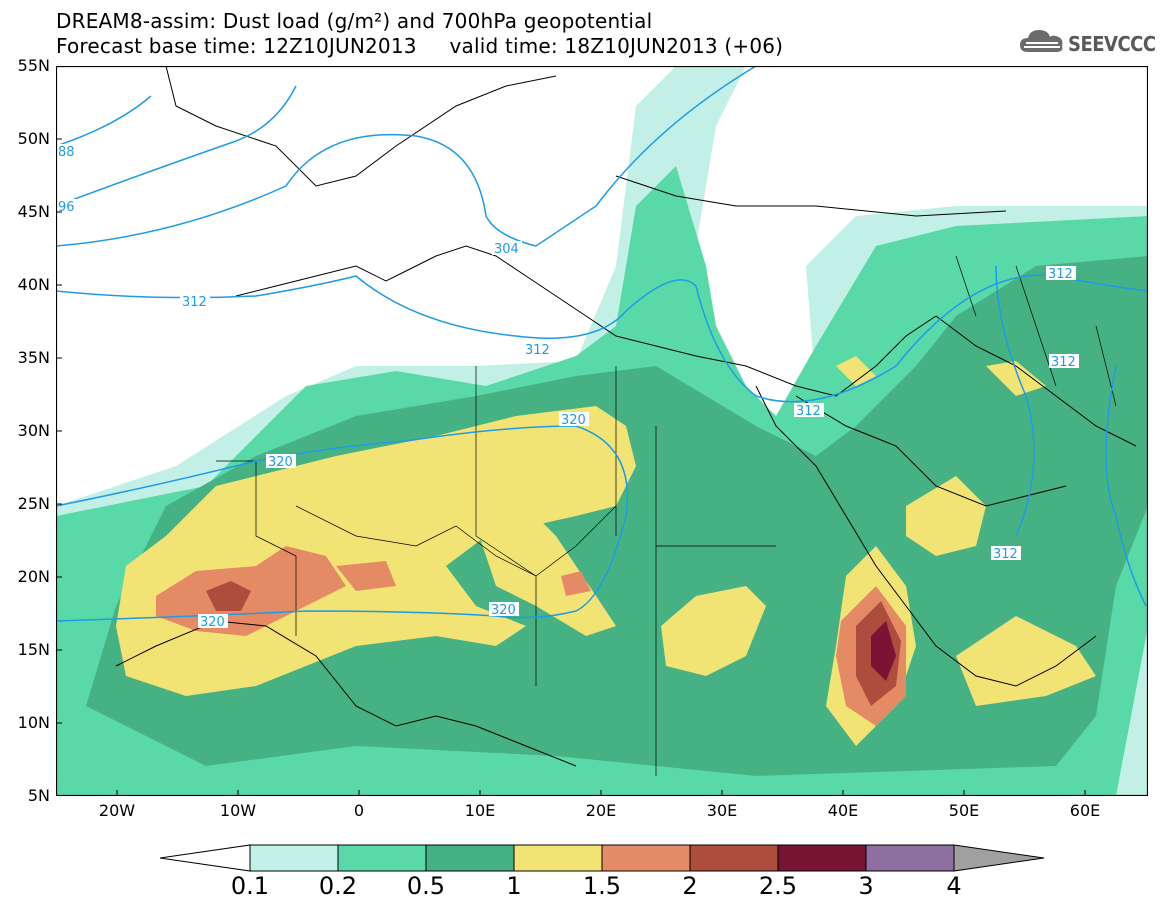  Describe the element at coordinates (480, 810) in the screenshot. I see `lon-label: 10E` at that location.